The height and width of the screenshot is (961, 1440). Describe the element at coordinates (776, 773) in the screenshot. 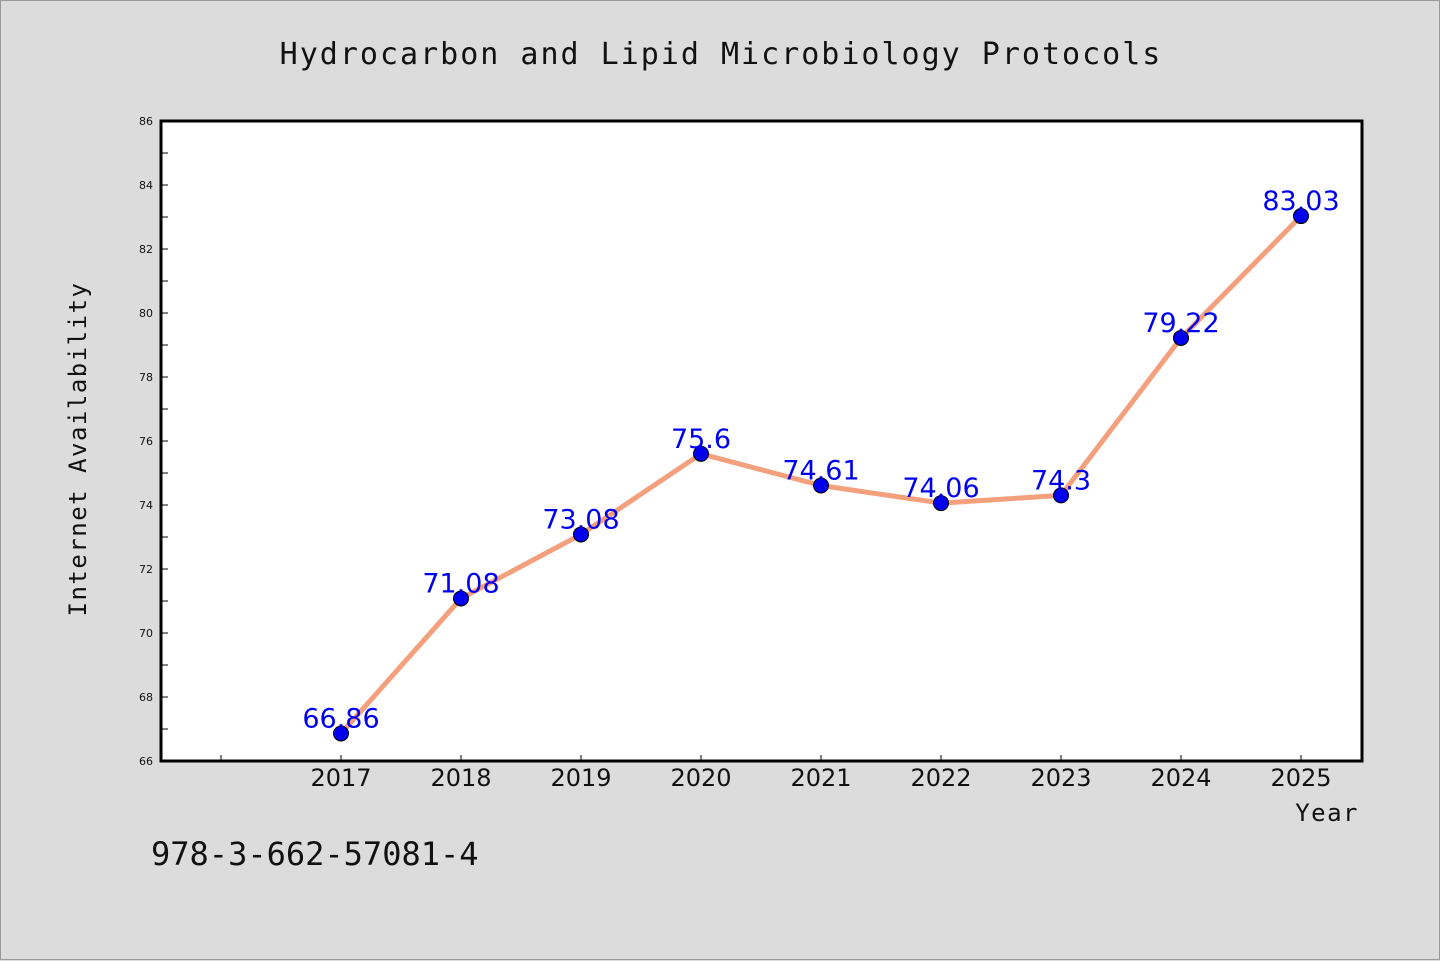

I see `x-axis: 2017 2018 2019 2020 2021 2022 2023 2024 2025` at that location.